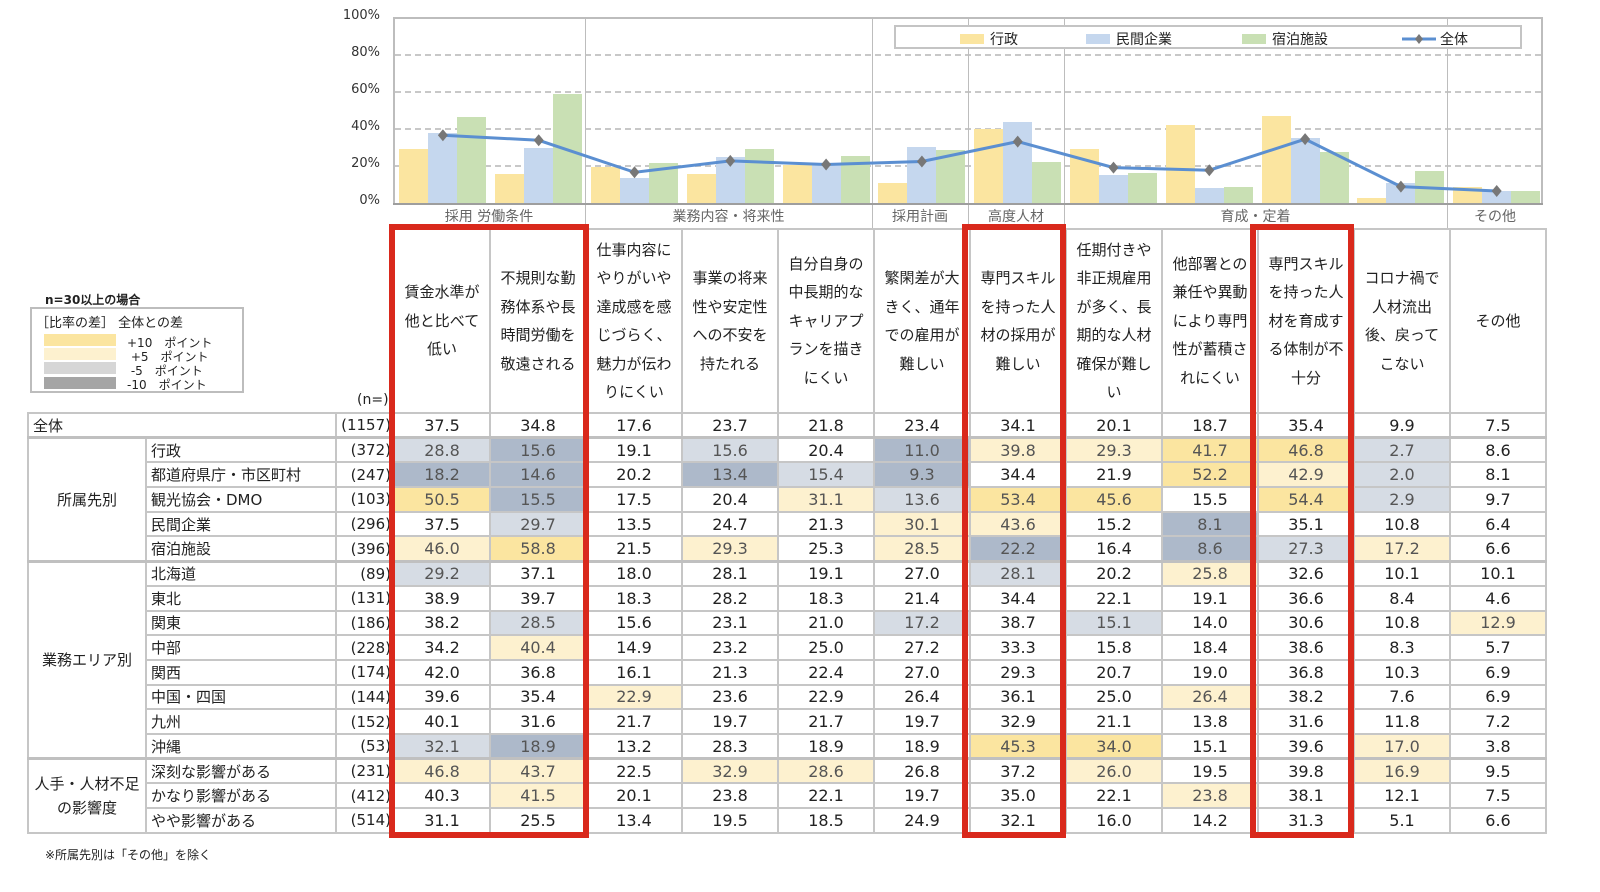 The image size is (1600, 892). What do you see at coordinates (1210, 820) in the screenshot?
I see `table-cell: 14.2` at bounding box center [1210, 820].